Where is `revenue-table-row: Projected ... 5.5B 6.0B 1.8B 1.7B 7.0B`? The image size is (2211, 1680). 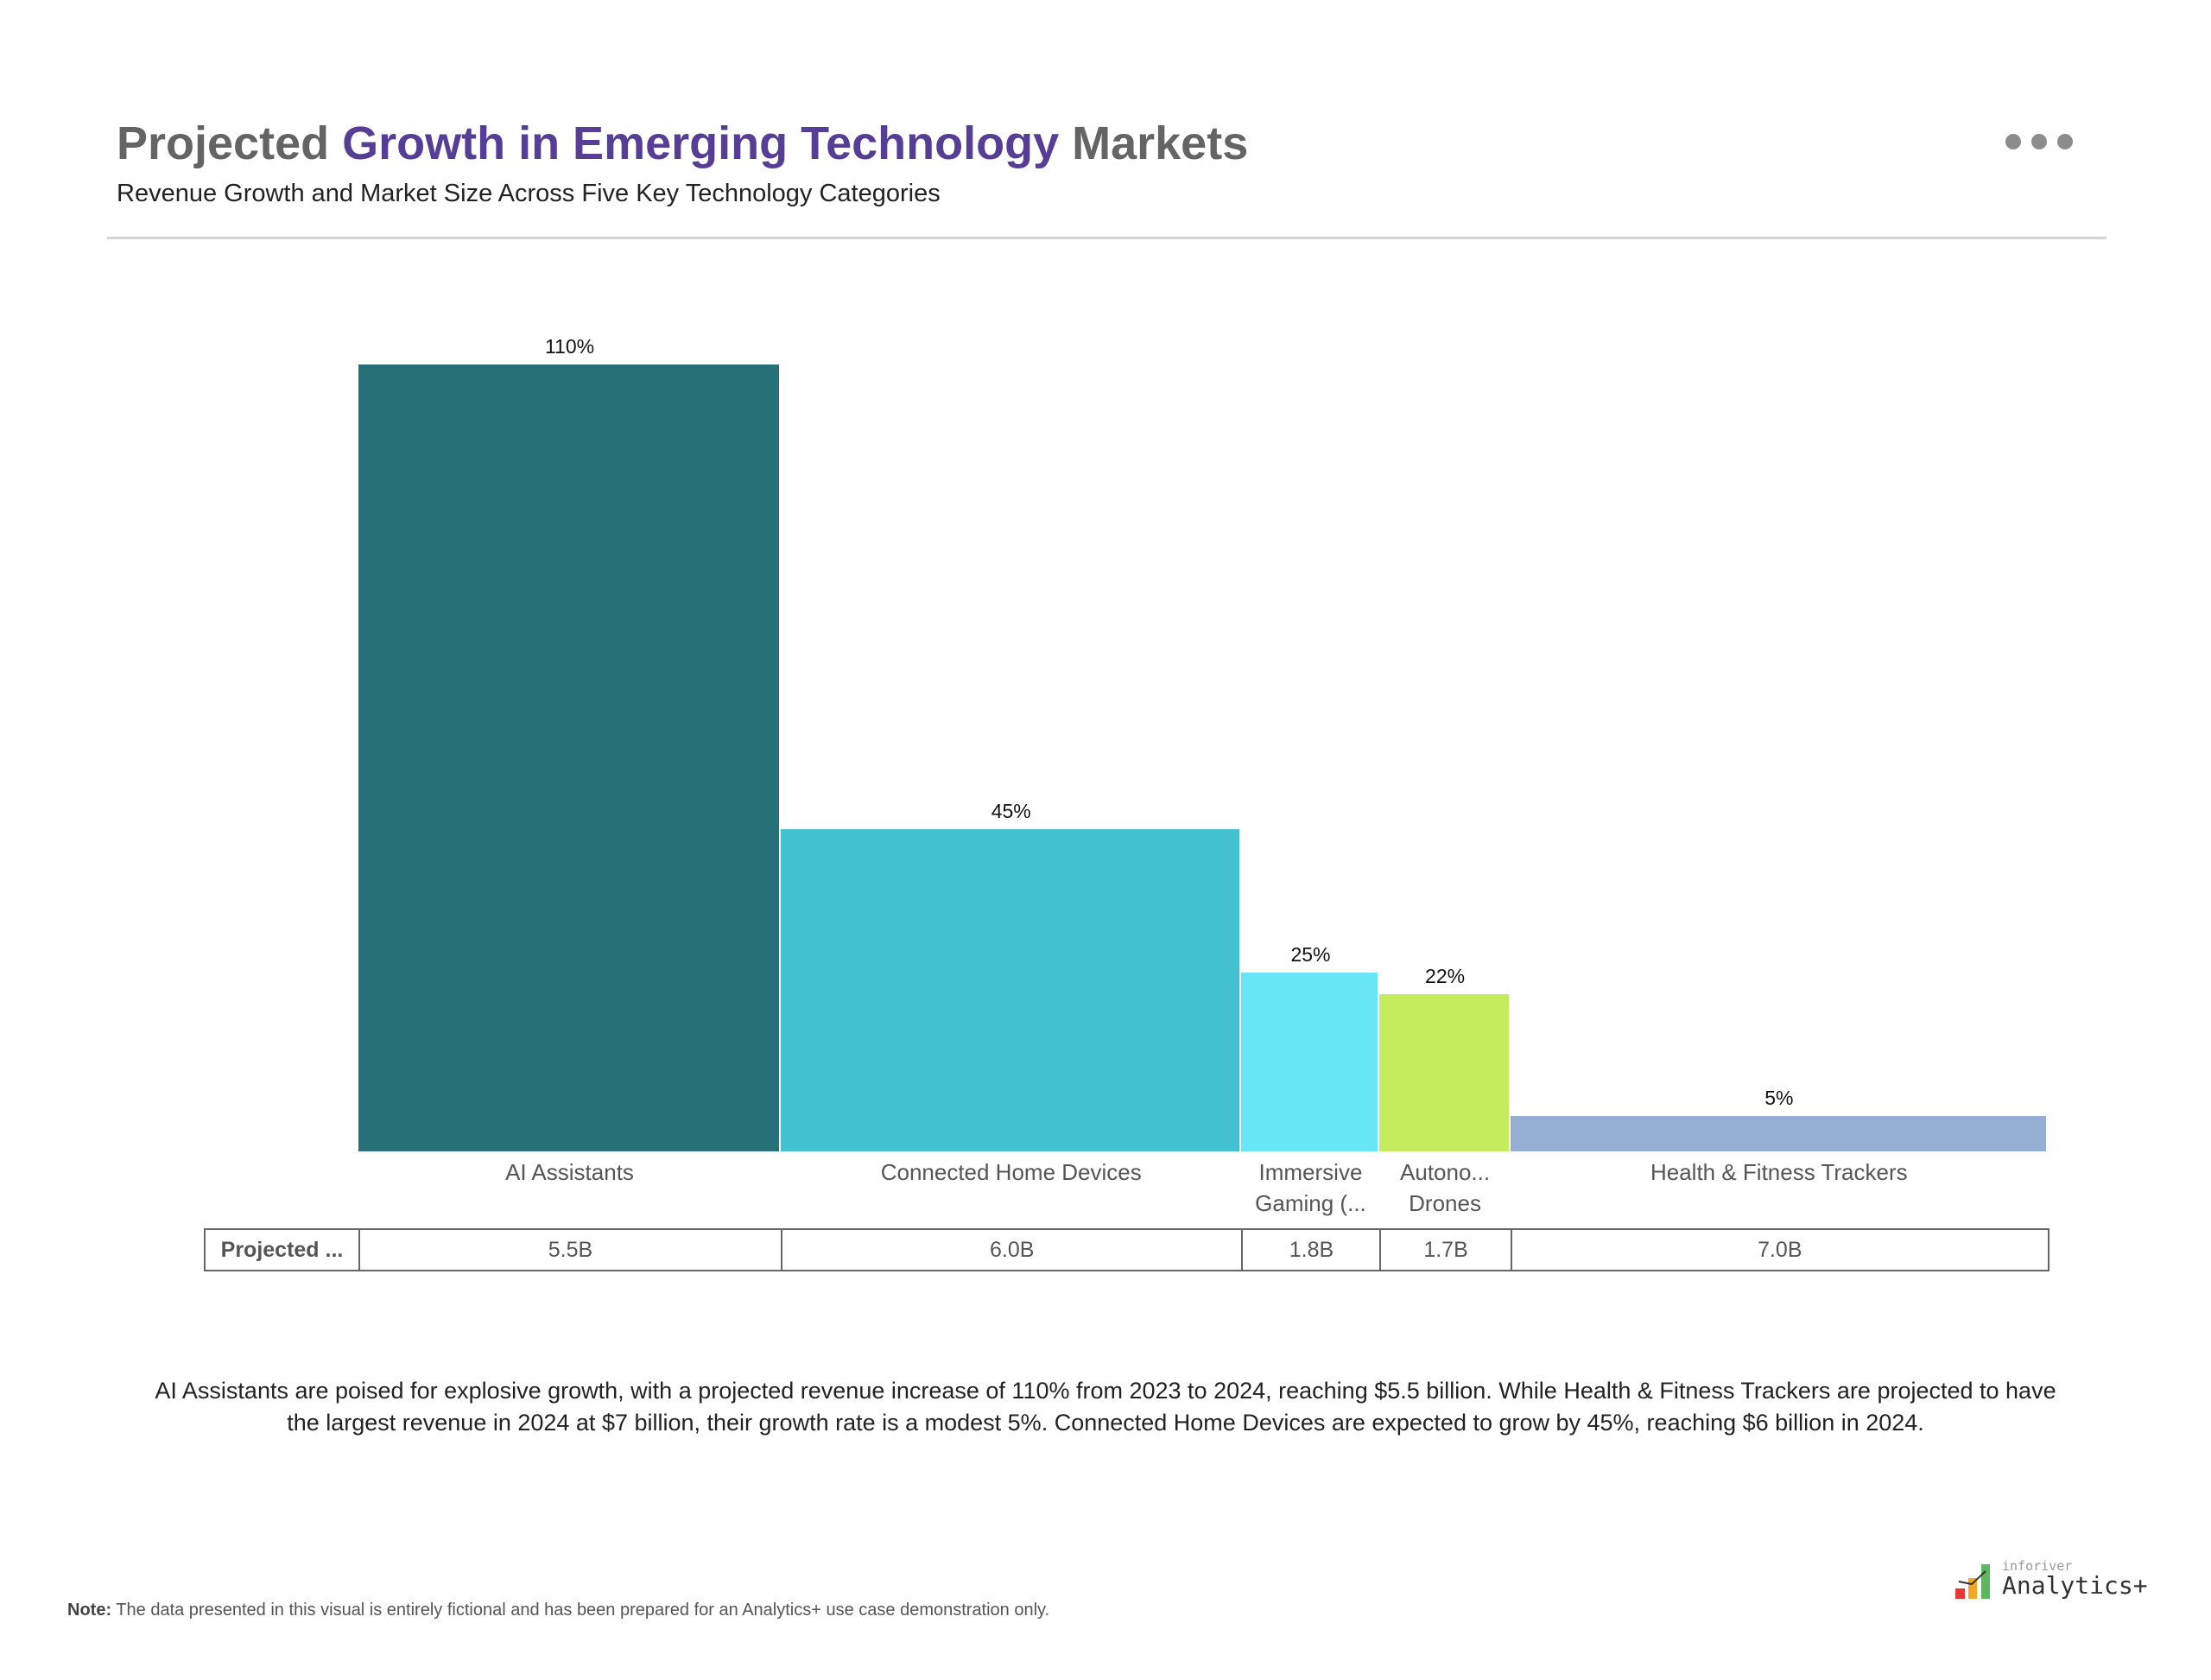 revenue-table-row: Projected ... 5.5B 6.0B 1.8B 1.7B 7.0B is located at coordinates (1126, 1250).